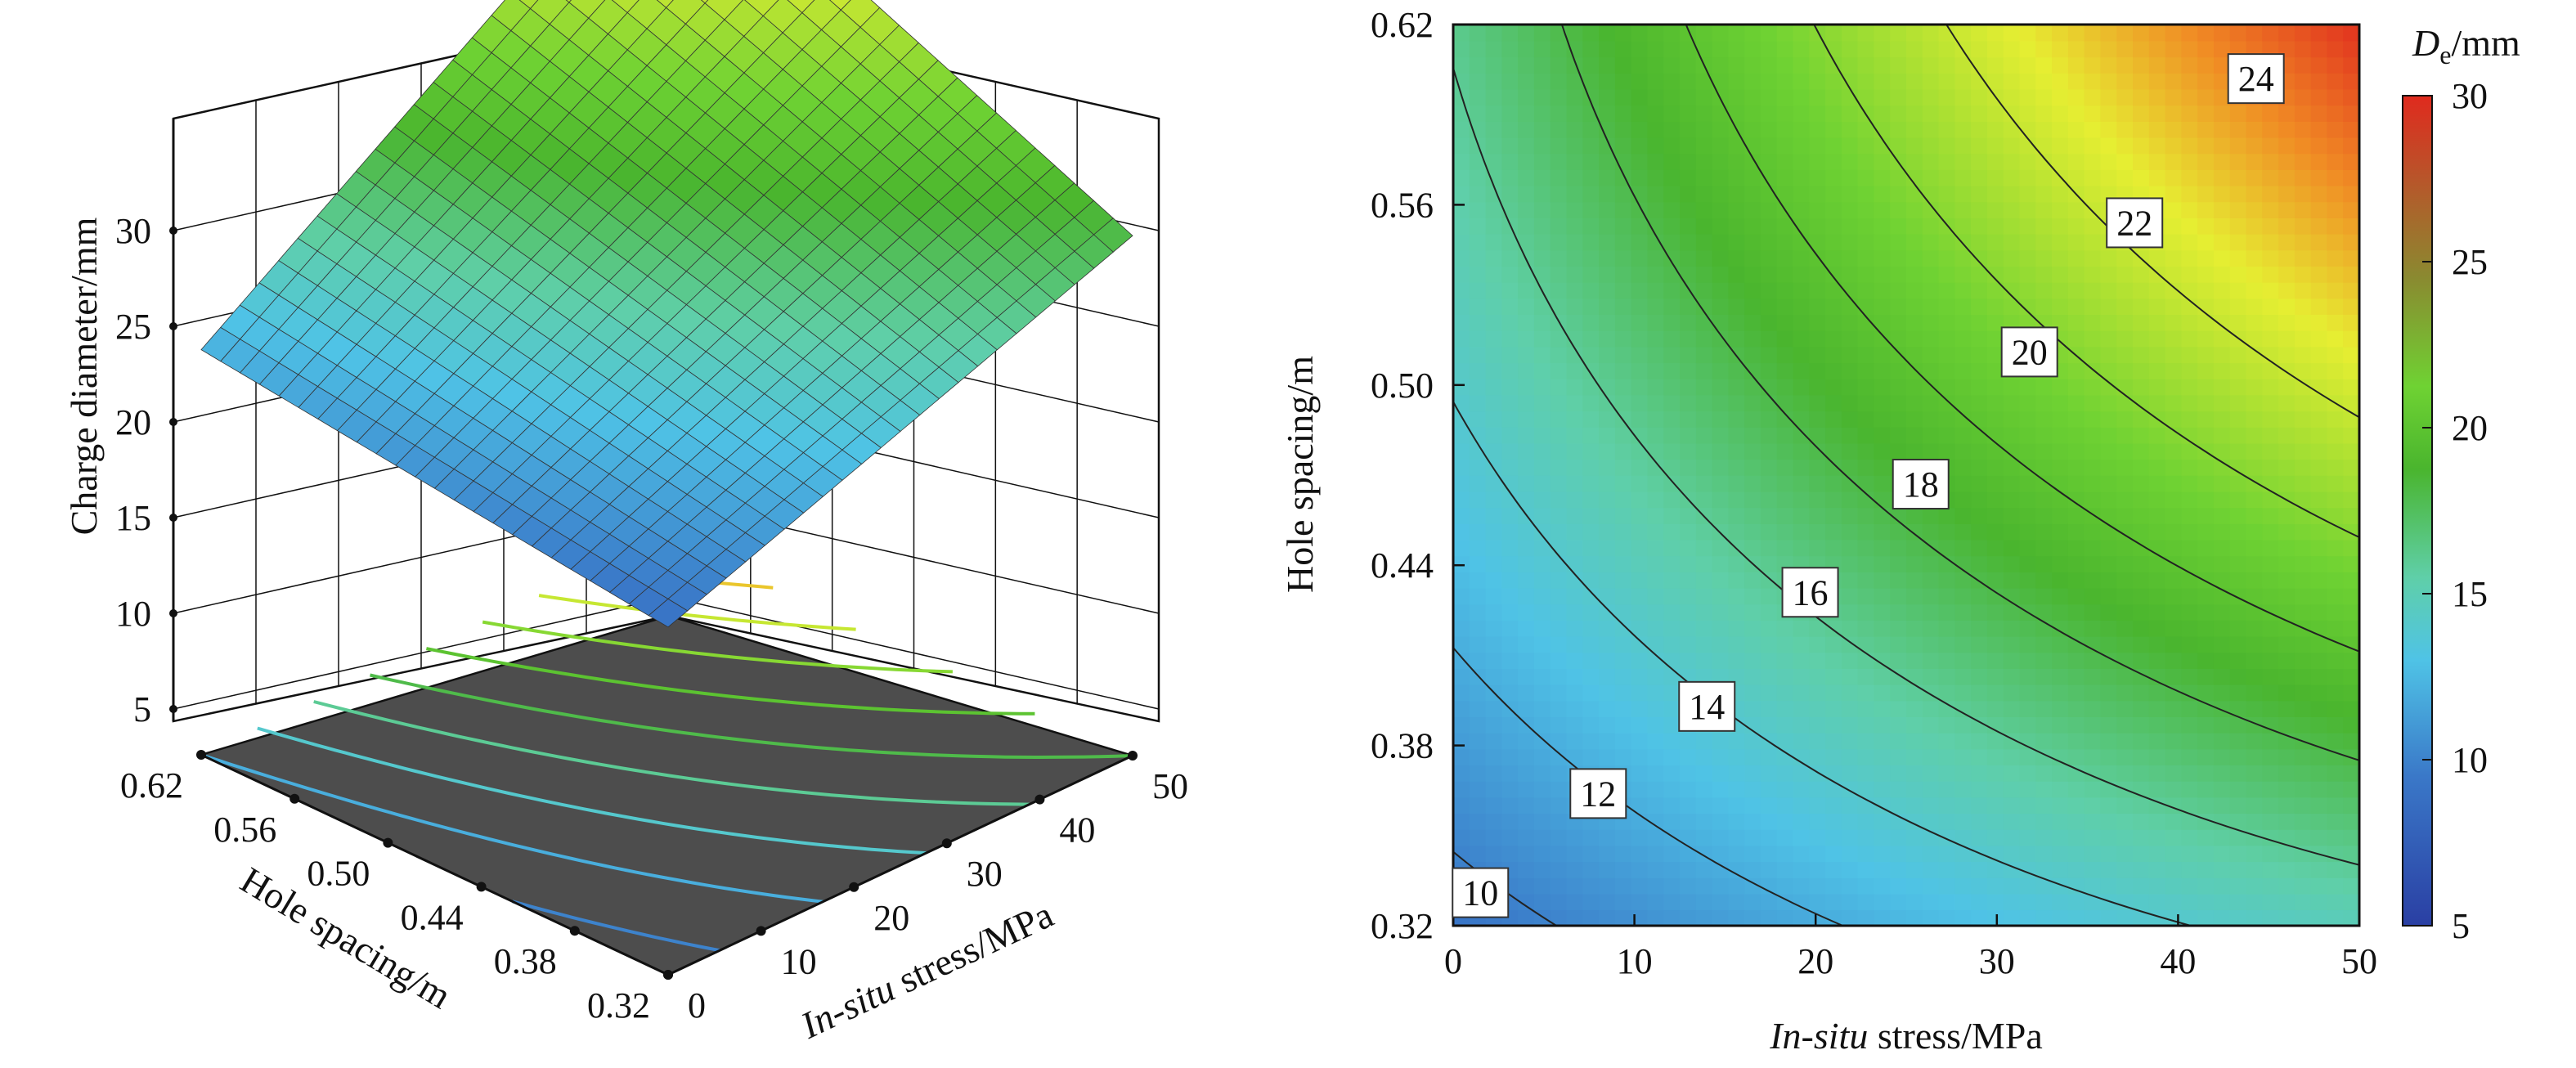 This screenshot has height=1068, width=2576. I want to click on contour-line, so click(1648, 786).